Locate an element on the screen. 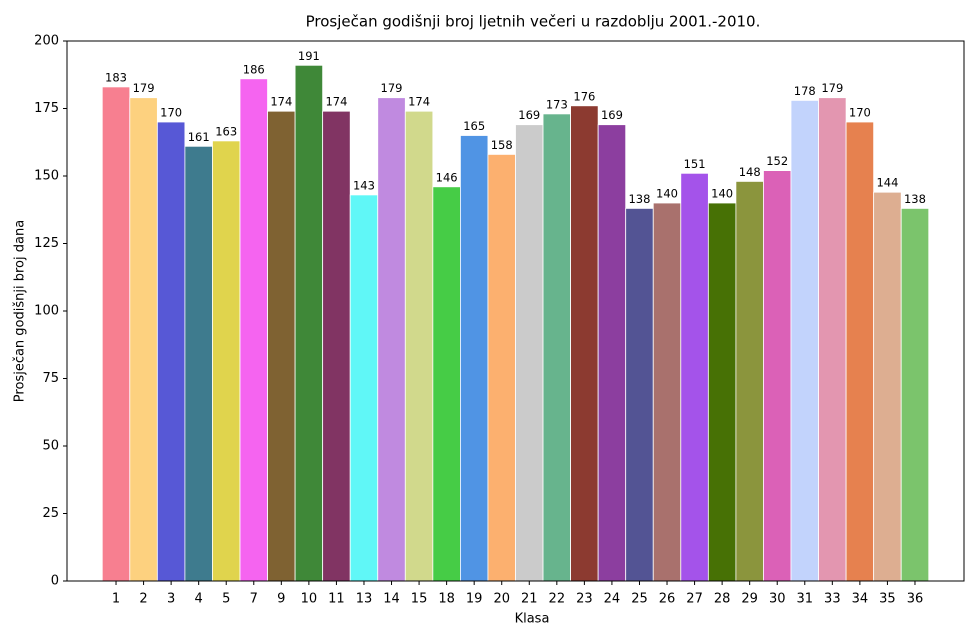 The image size is (976, 627). x-tick-label: 31 is located at coordinates (805, 599).